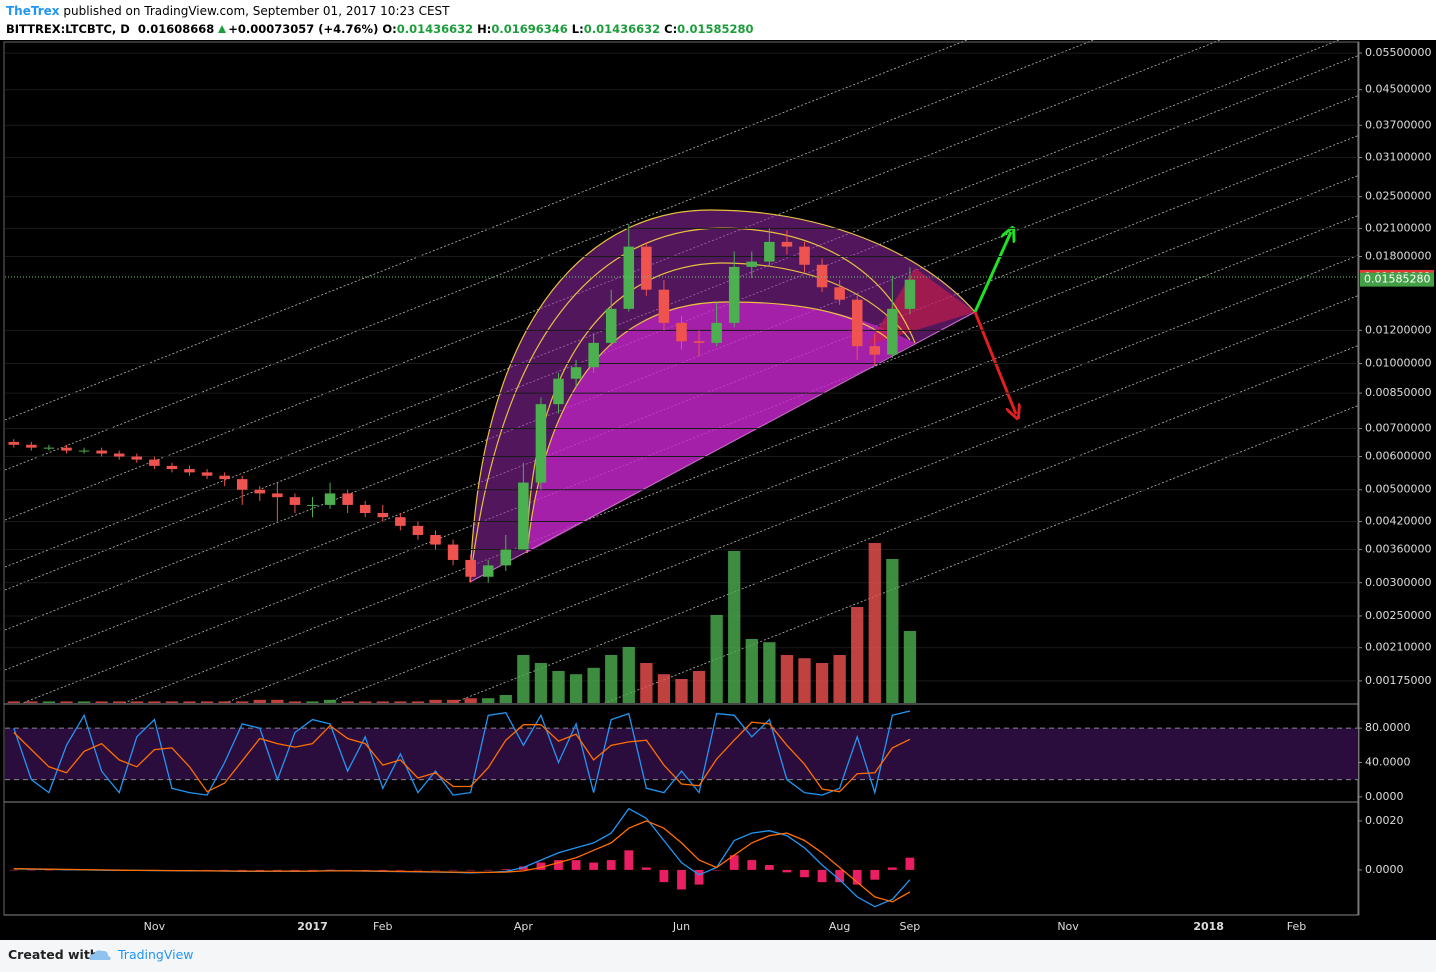  What do you see at coordinates (721, 427) in the screenshot?
I see `arc-fill` at bounding box center [721, 427].